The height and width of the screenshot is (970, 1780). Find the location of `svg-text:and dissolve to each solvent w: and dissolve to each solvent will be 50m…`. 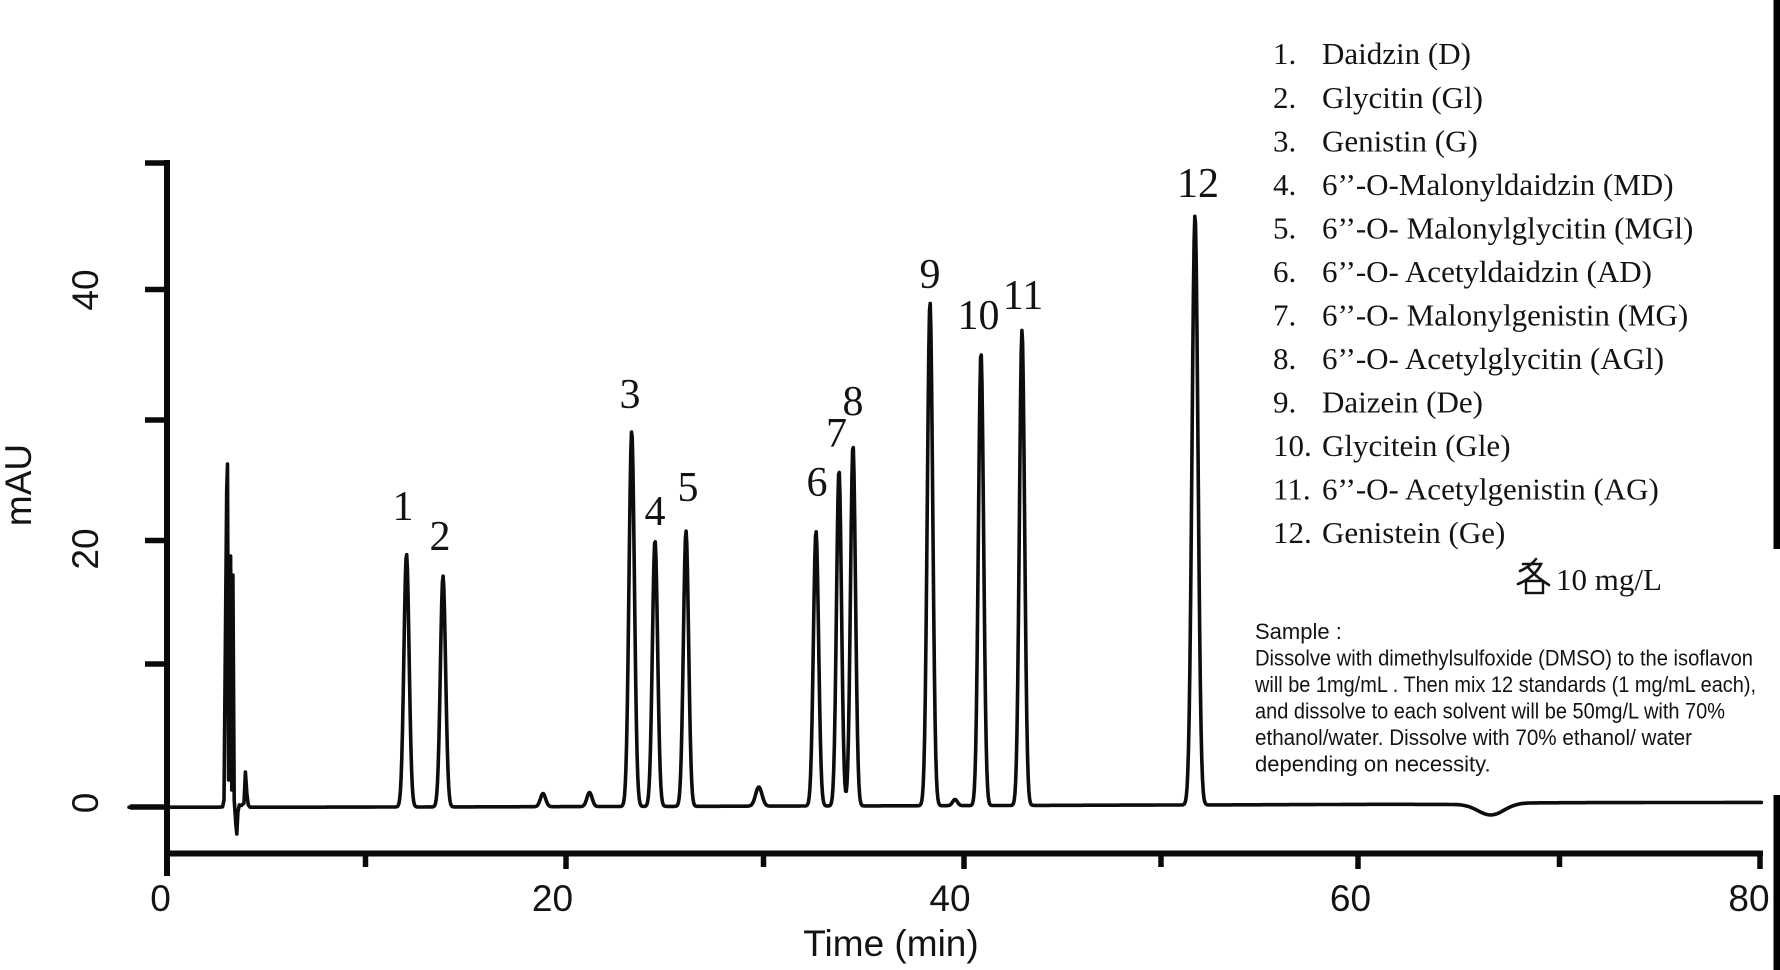

svg-text:and dissolve to each solvent w: and dissolve to each solvent will be 50m… is located at coordinates (1490, 711).